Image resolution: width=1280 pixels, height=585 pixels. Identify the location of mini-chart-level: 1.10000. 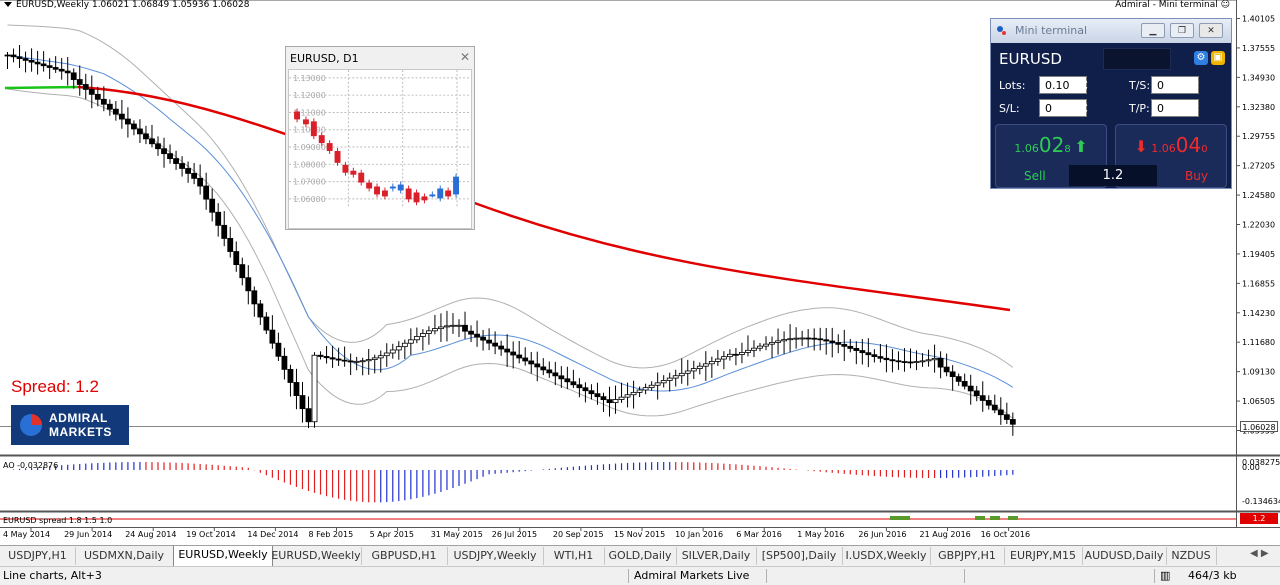
(309, 130).